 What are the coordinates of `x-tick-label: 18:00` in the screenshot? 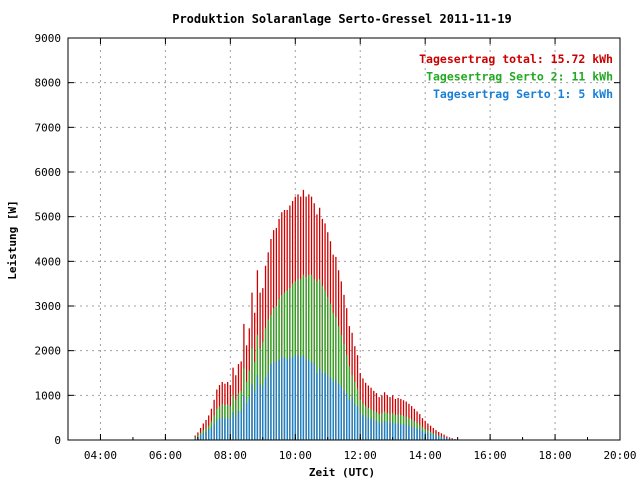 It's located at (554, 455).